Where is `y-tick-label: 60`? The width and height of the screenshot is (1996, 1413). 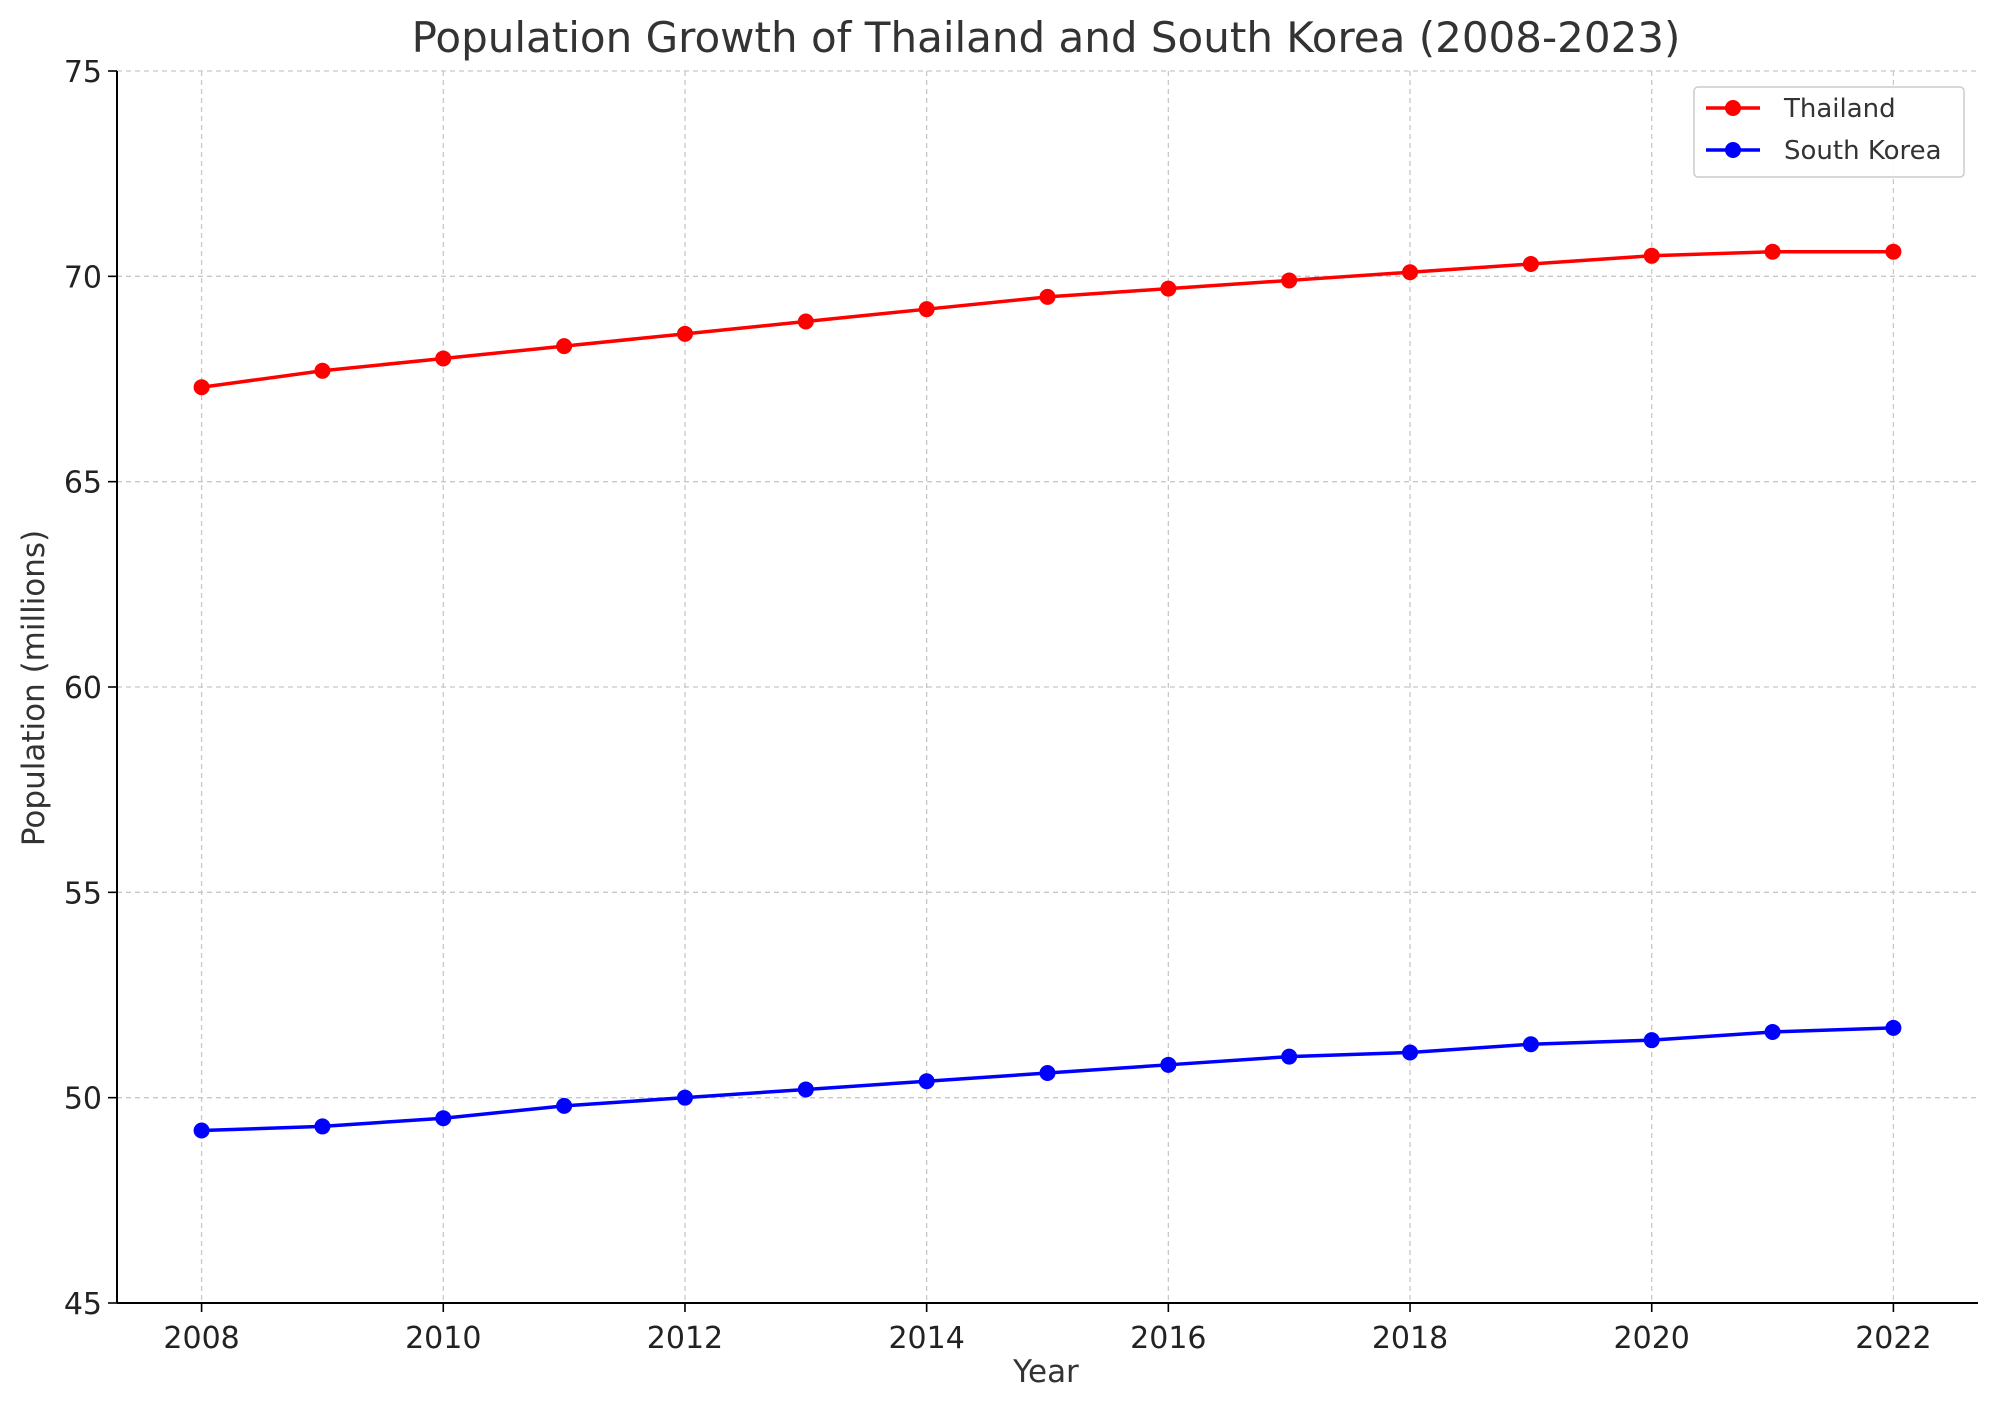
y-tick-label: 60 is located at coordinates (83, 688).